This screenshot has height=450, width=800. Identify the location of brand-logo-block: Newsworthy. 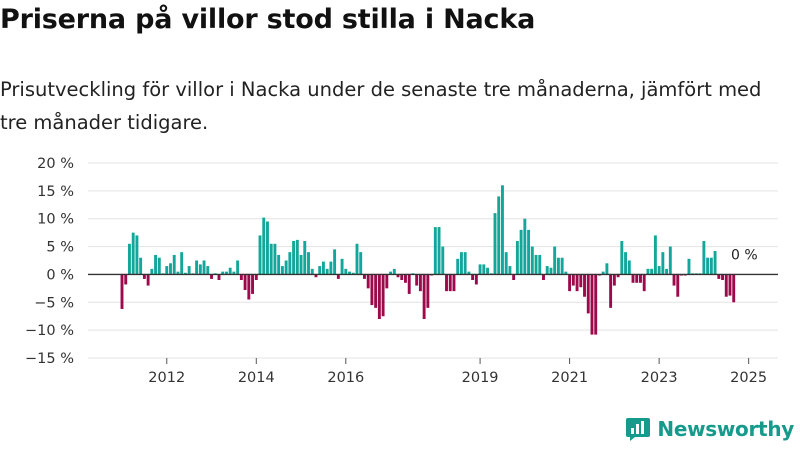
(709, 429).